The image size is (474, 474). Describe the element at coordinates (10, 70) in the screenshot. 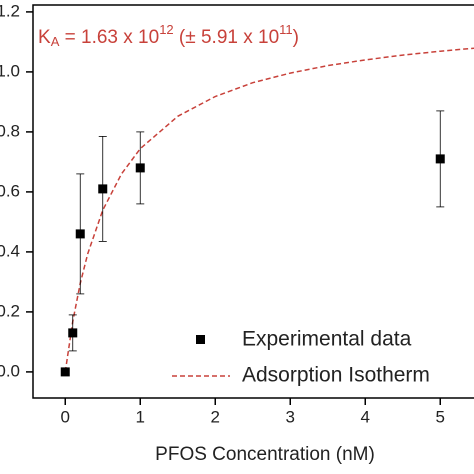

I see `y-tick-label: 1.0` at that location.